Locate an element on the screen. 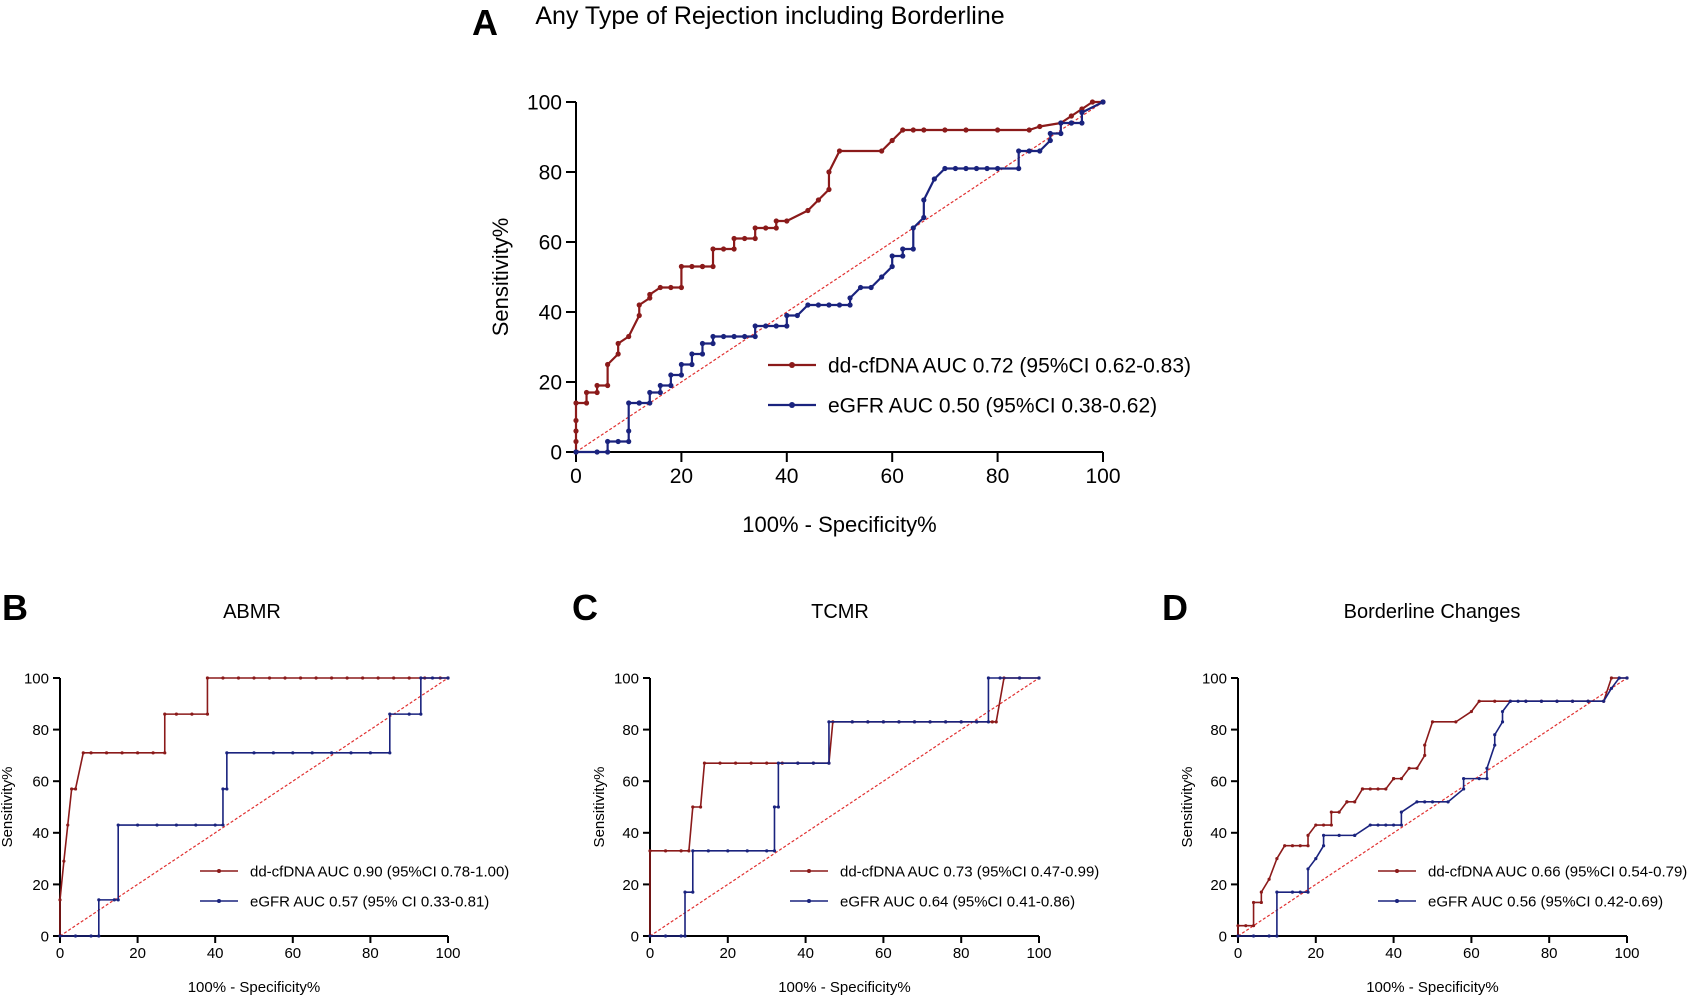 This screenshot has height=998, width=1698. panel-c-x-tick-label: 40 is located at coordinates (805, 953).